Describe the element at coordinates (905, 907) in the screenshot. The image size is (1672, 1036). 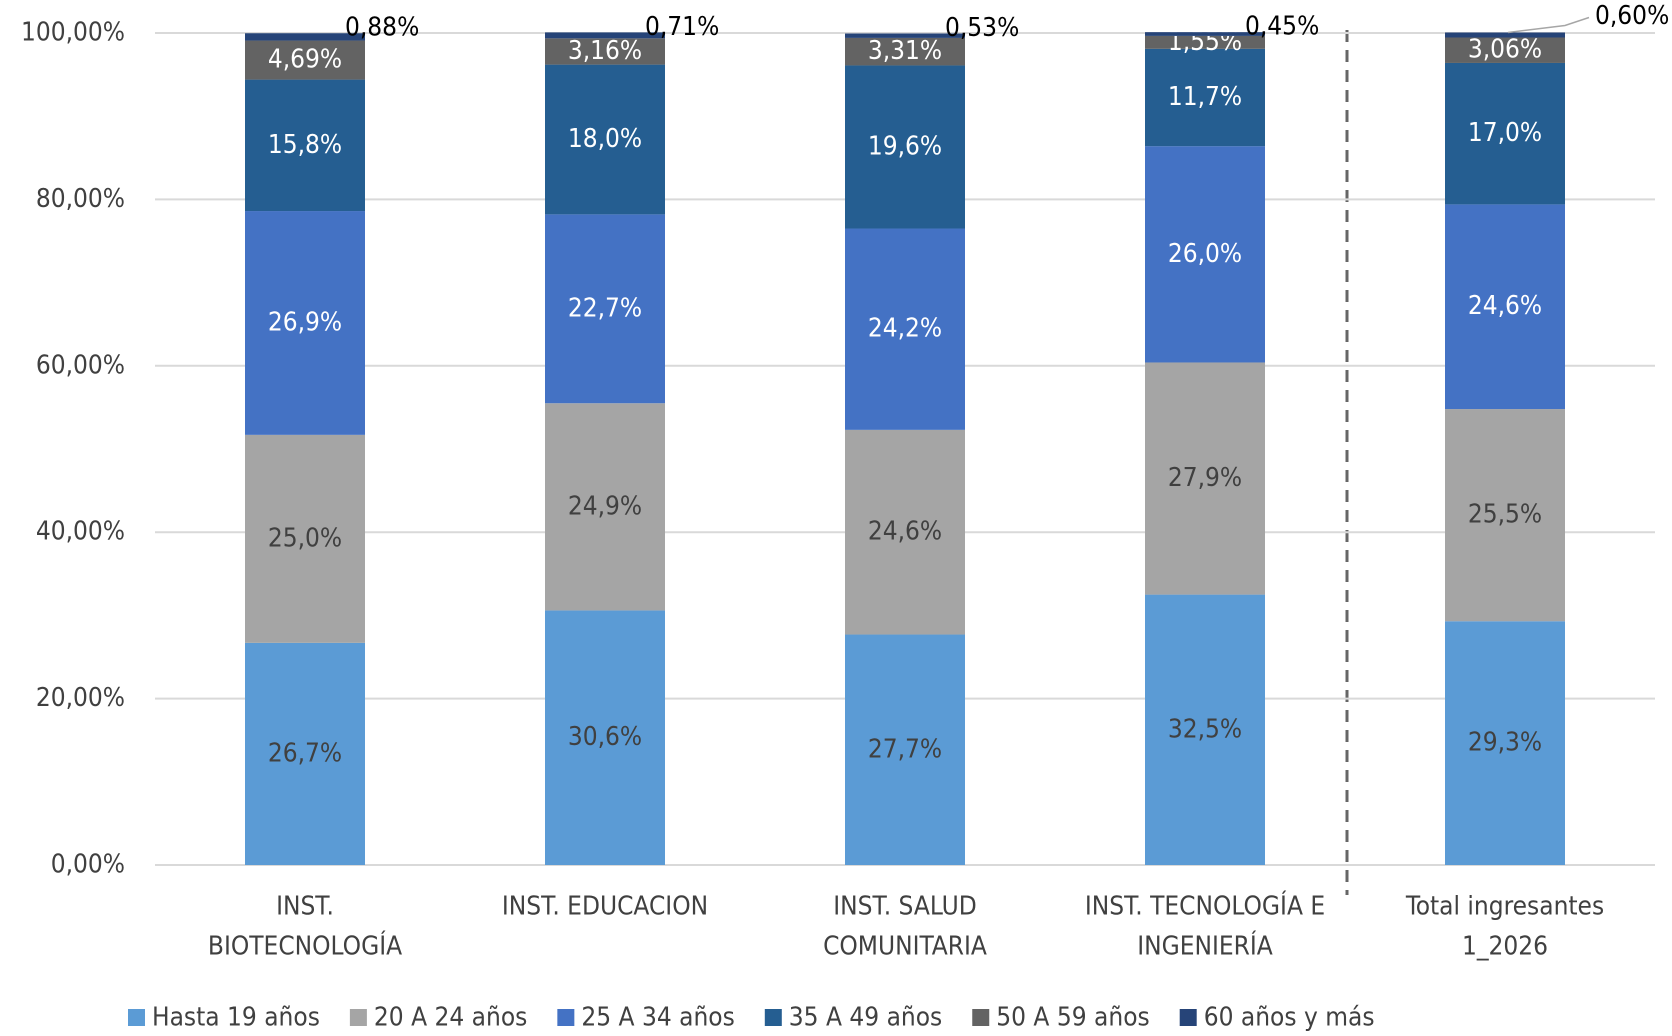
I see `x-tick-label: INST. SALUD` at that location.